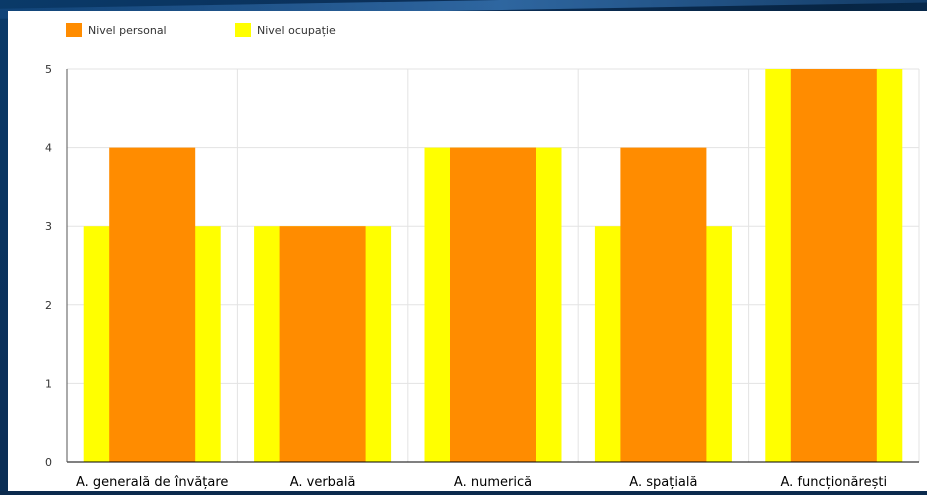  Describe the element at coordinates (834, 482) in the screenshot. I see `x-tick-label: A. funcționărești` at that location.